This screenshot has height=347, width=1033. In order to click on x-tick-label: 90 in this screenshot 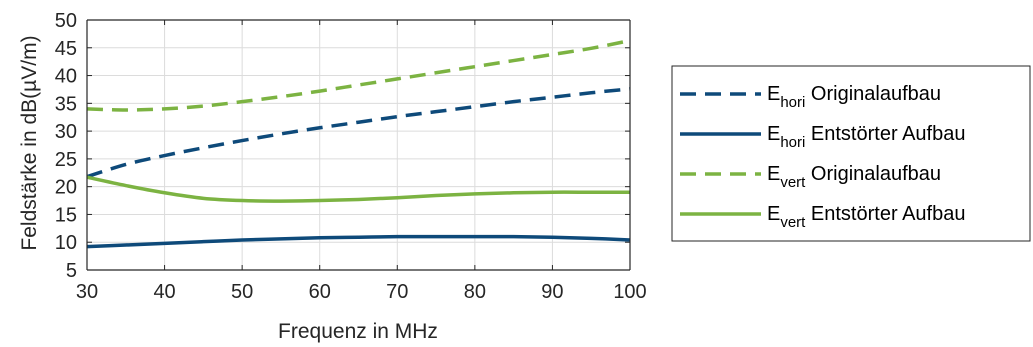, I will do `click(552, 292)`.